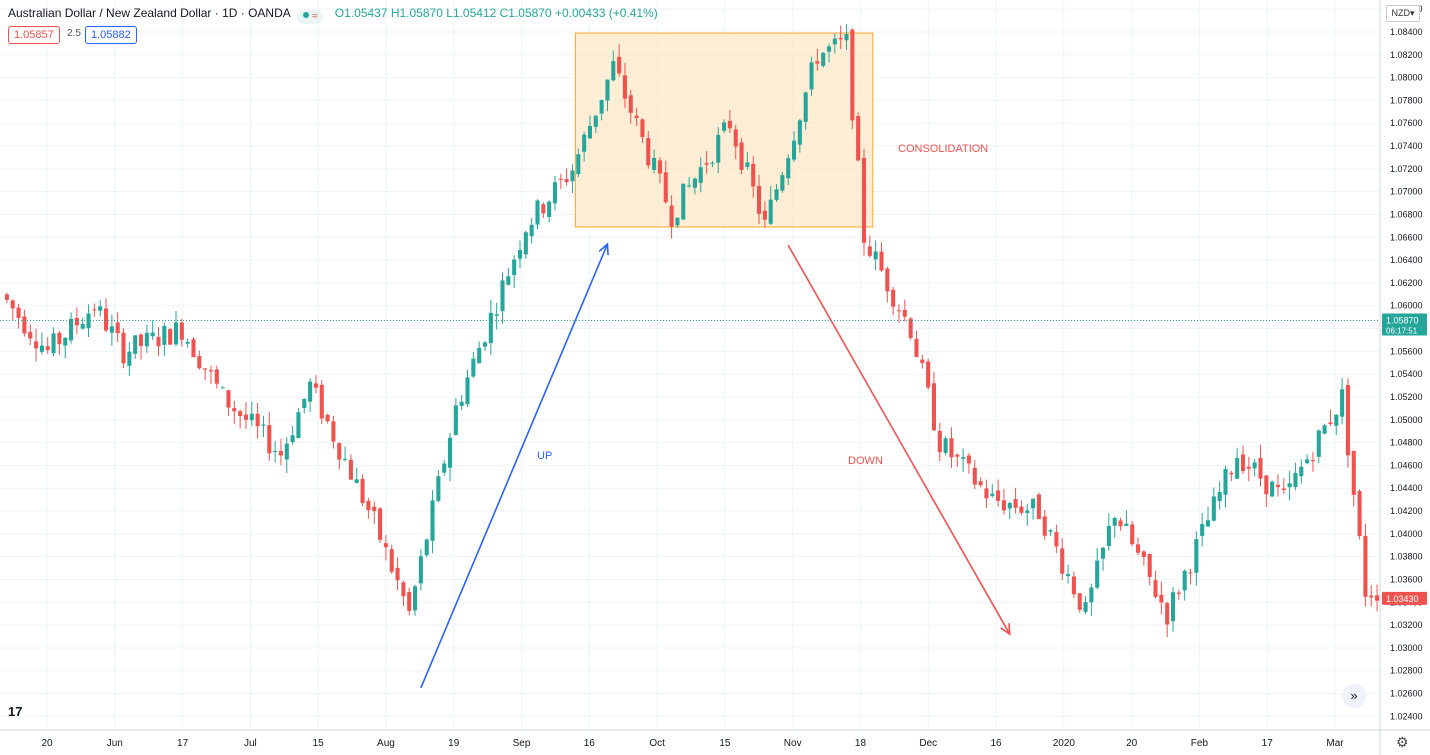 The image size is (1430, 755). I want to click on scroll-to-realtime-button: », so click(1354, 696).